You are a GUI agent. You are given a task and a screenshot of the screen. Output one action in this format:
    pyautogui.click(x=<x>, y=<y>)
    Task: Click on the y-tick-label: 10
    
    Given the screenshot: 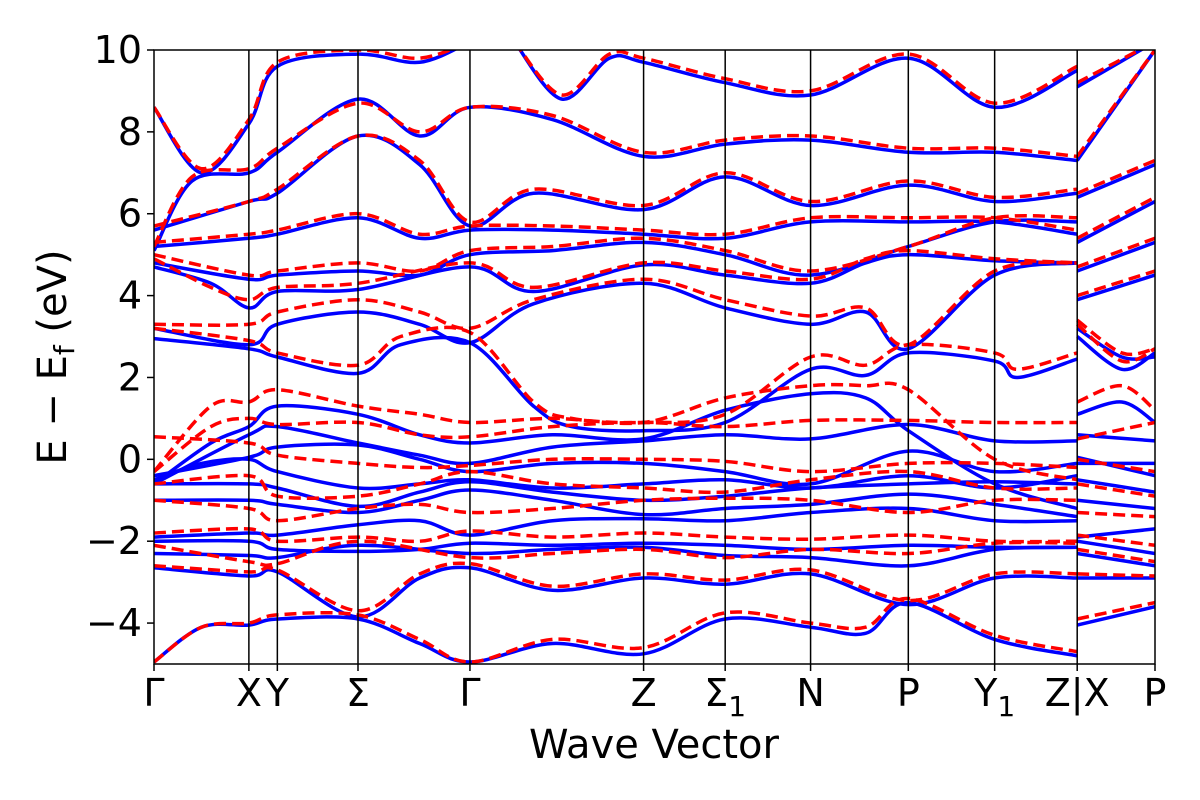 What is the action you would take?
    pyautogui.click(x=118, y=50)
    